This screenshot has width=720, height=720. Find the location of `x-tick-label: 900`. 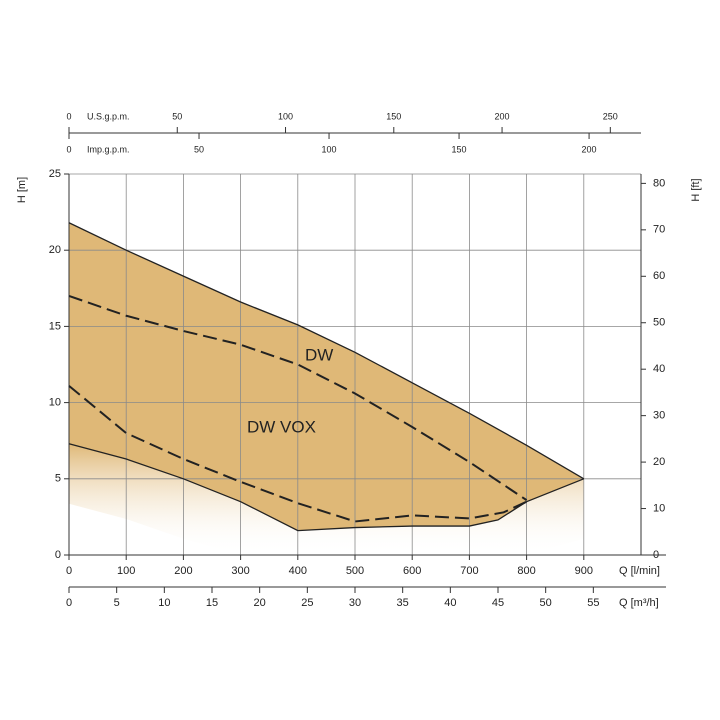

x-tick-label: 900 is located at coordinates (584, 571).